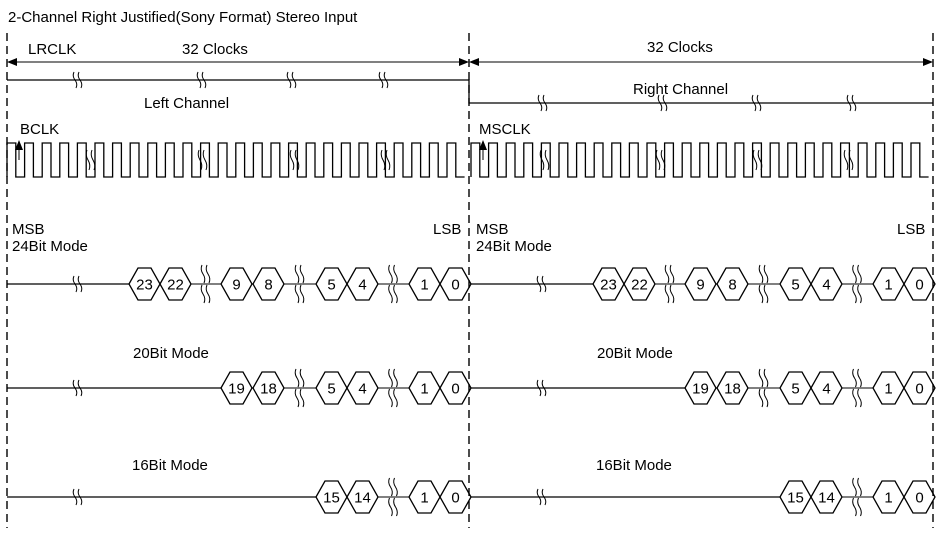 This screenshot has height=533, width=939. I want to click on bit-clock-waveform, so click(467, 159).